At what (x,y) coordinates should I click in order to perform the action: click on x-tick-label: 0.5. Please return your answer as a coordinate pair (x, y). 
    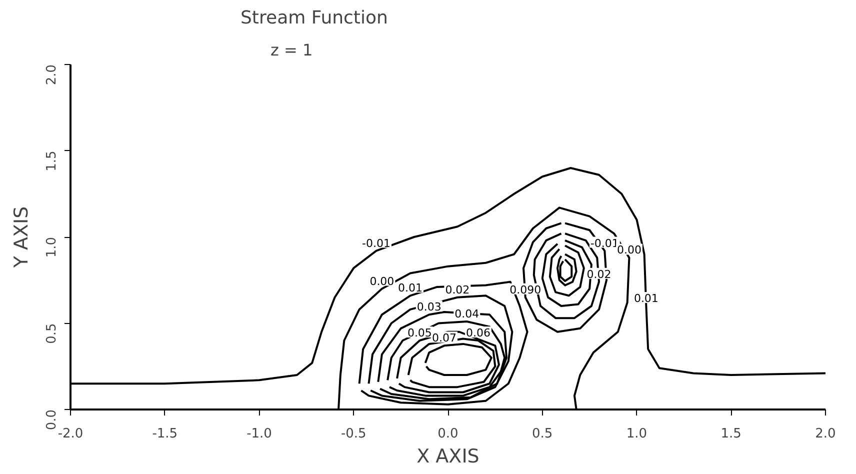
    Looking at the image, I should click on (542, 434).